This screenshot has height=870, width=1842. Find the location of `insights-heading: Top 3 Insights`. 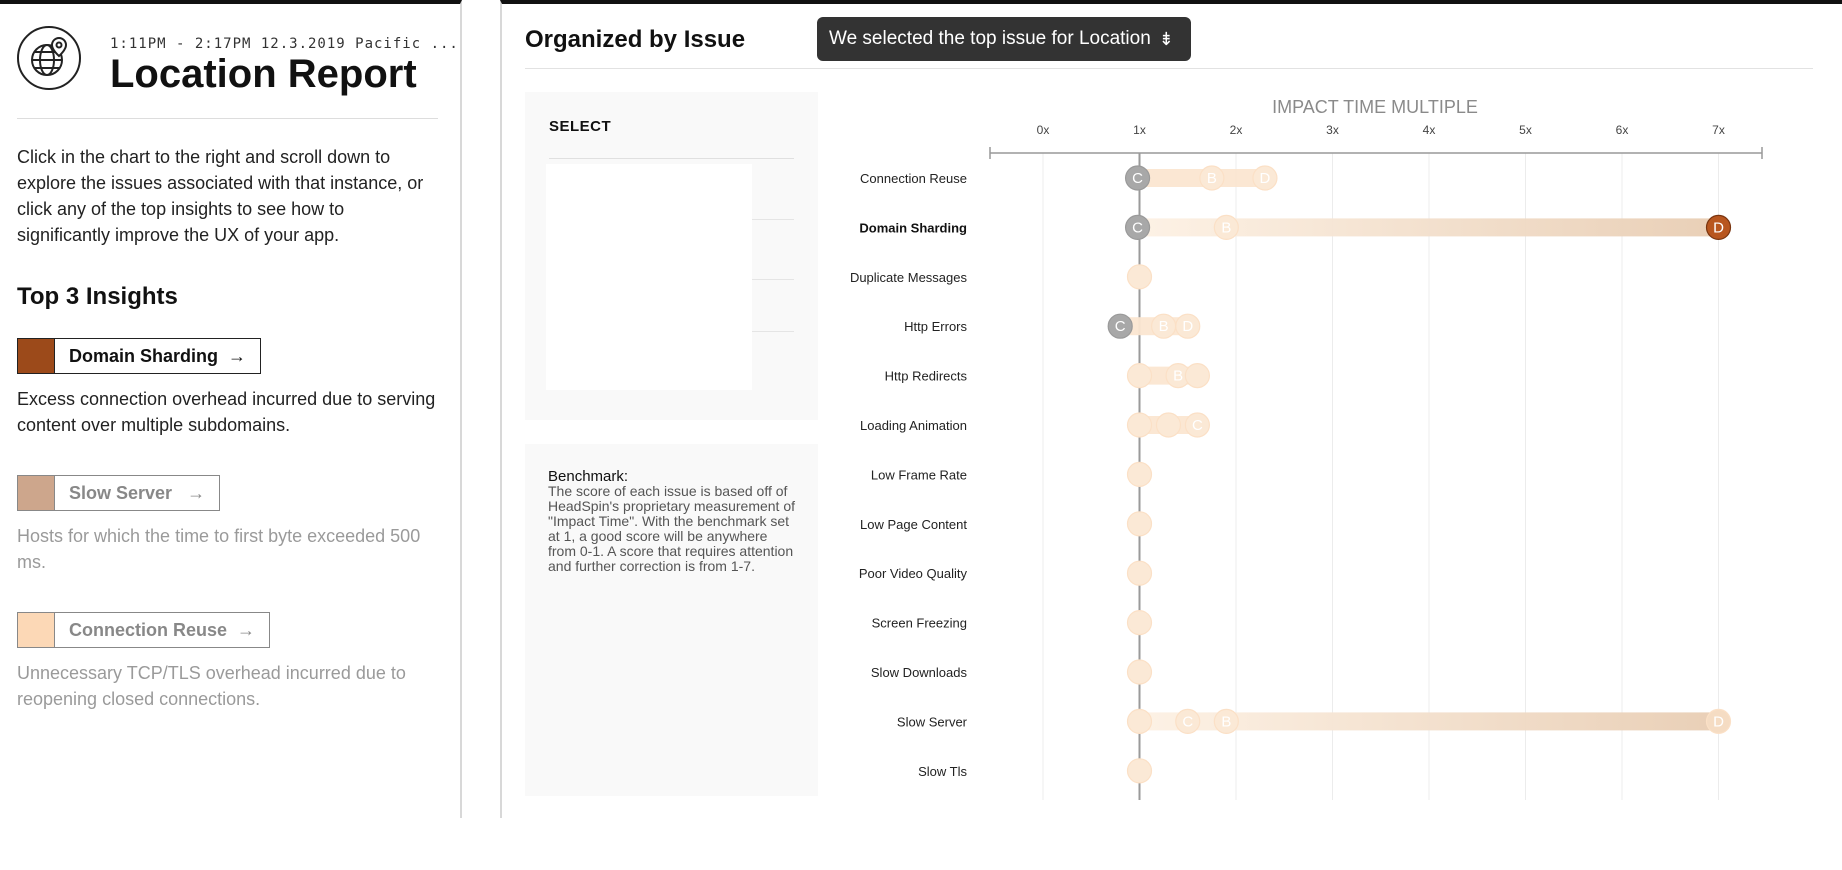

insights-heading: Top 3 Insights is located at coordinates (97, 296).